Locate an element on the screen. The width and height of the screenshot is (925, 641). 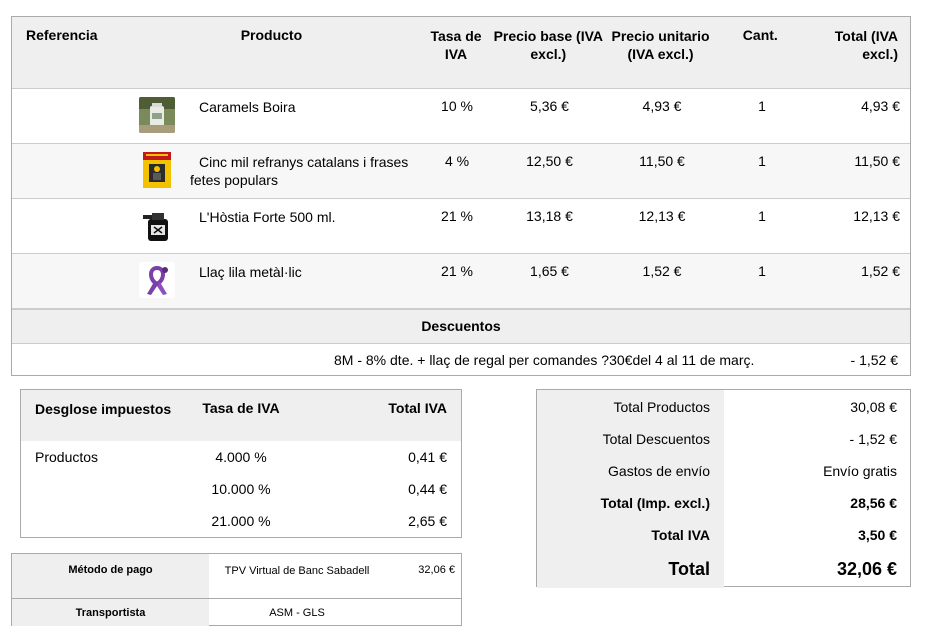
purple-ribbon-thumbnail-icon is located at coordinates (157, 280).